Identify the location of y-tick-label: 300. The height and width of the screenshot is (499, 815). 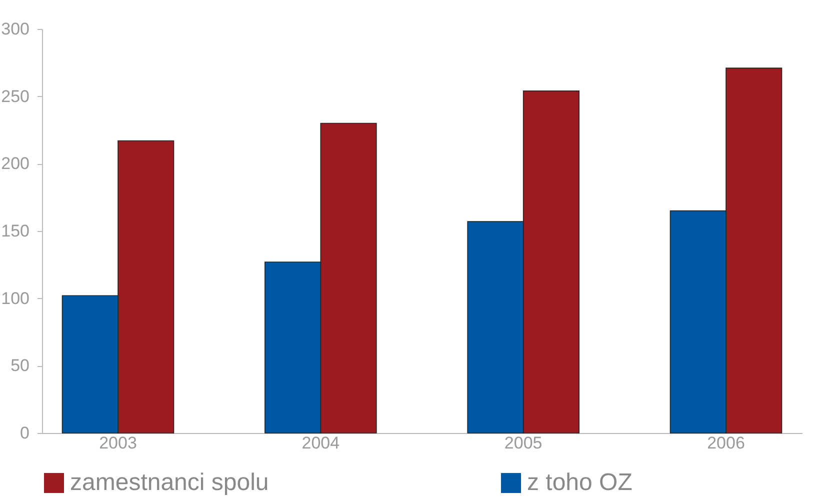
(15, 29).